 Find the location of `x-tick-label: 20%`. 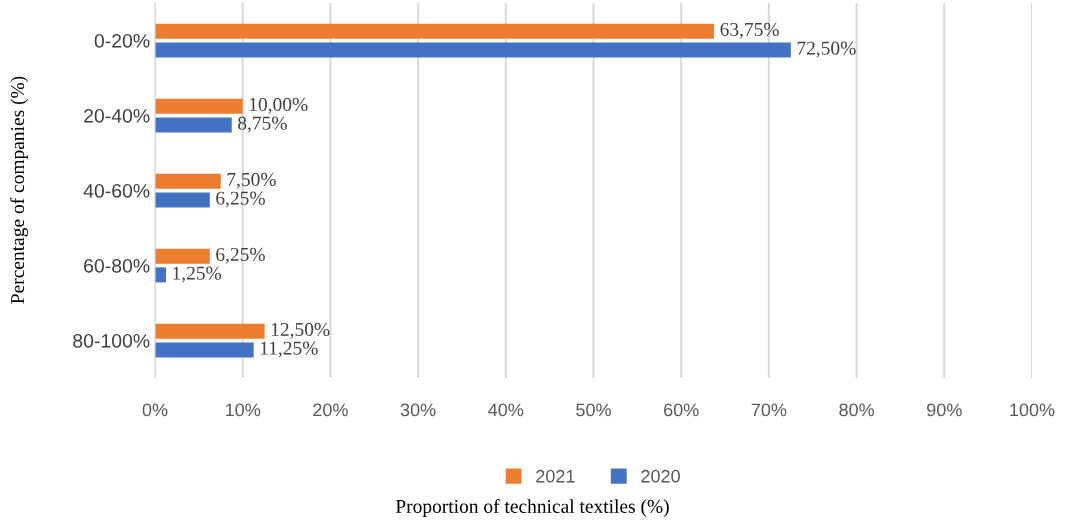

x-tick-label: 20% is located at coordinates (330, 410).